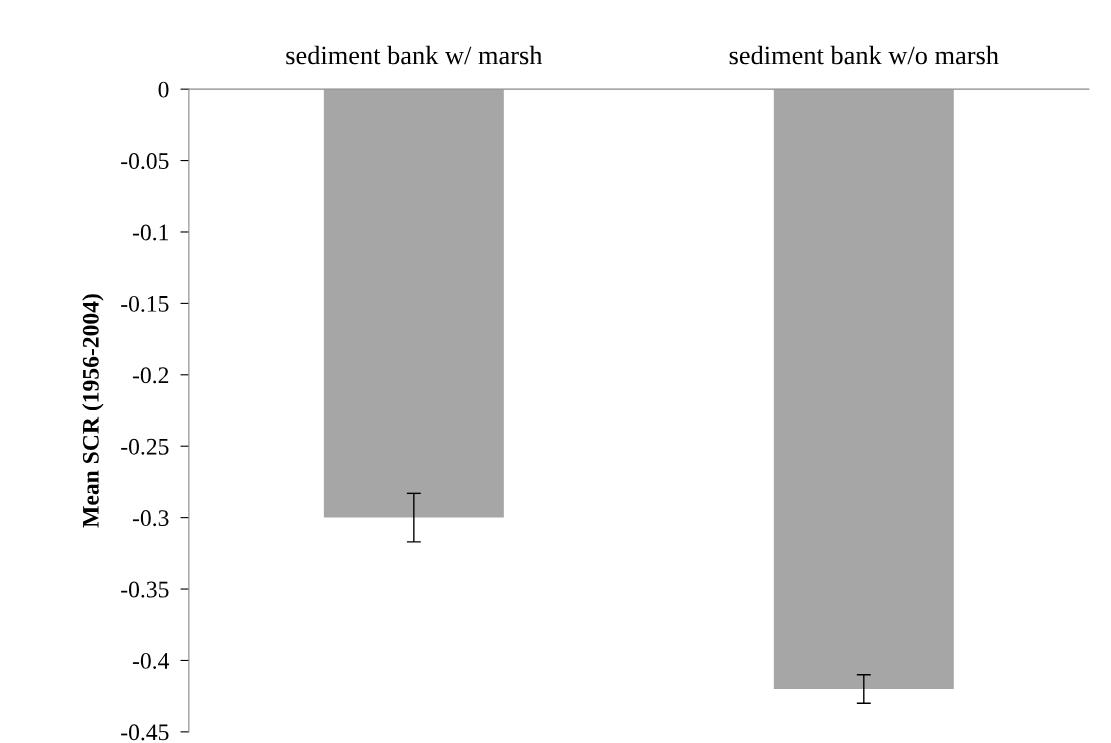 The image size is (1111, 743). Describe the element at coordinates (145, 732) in the screenshot. I see `y-tick-label: -0.45` at that location.